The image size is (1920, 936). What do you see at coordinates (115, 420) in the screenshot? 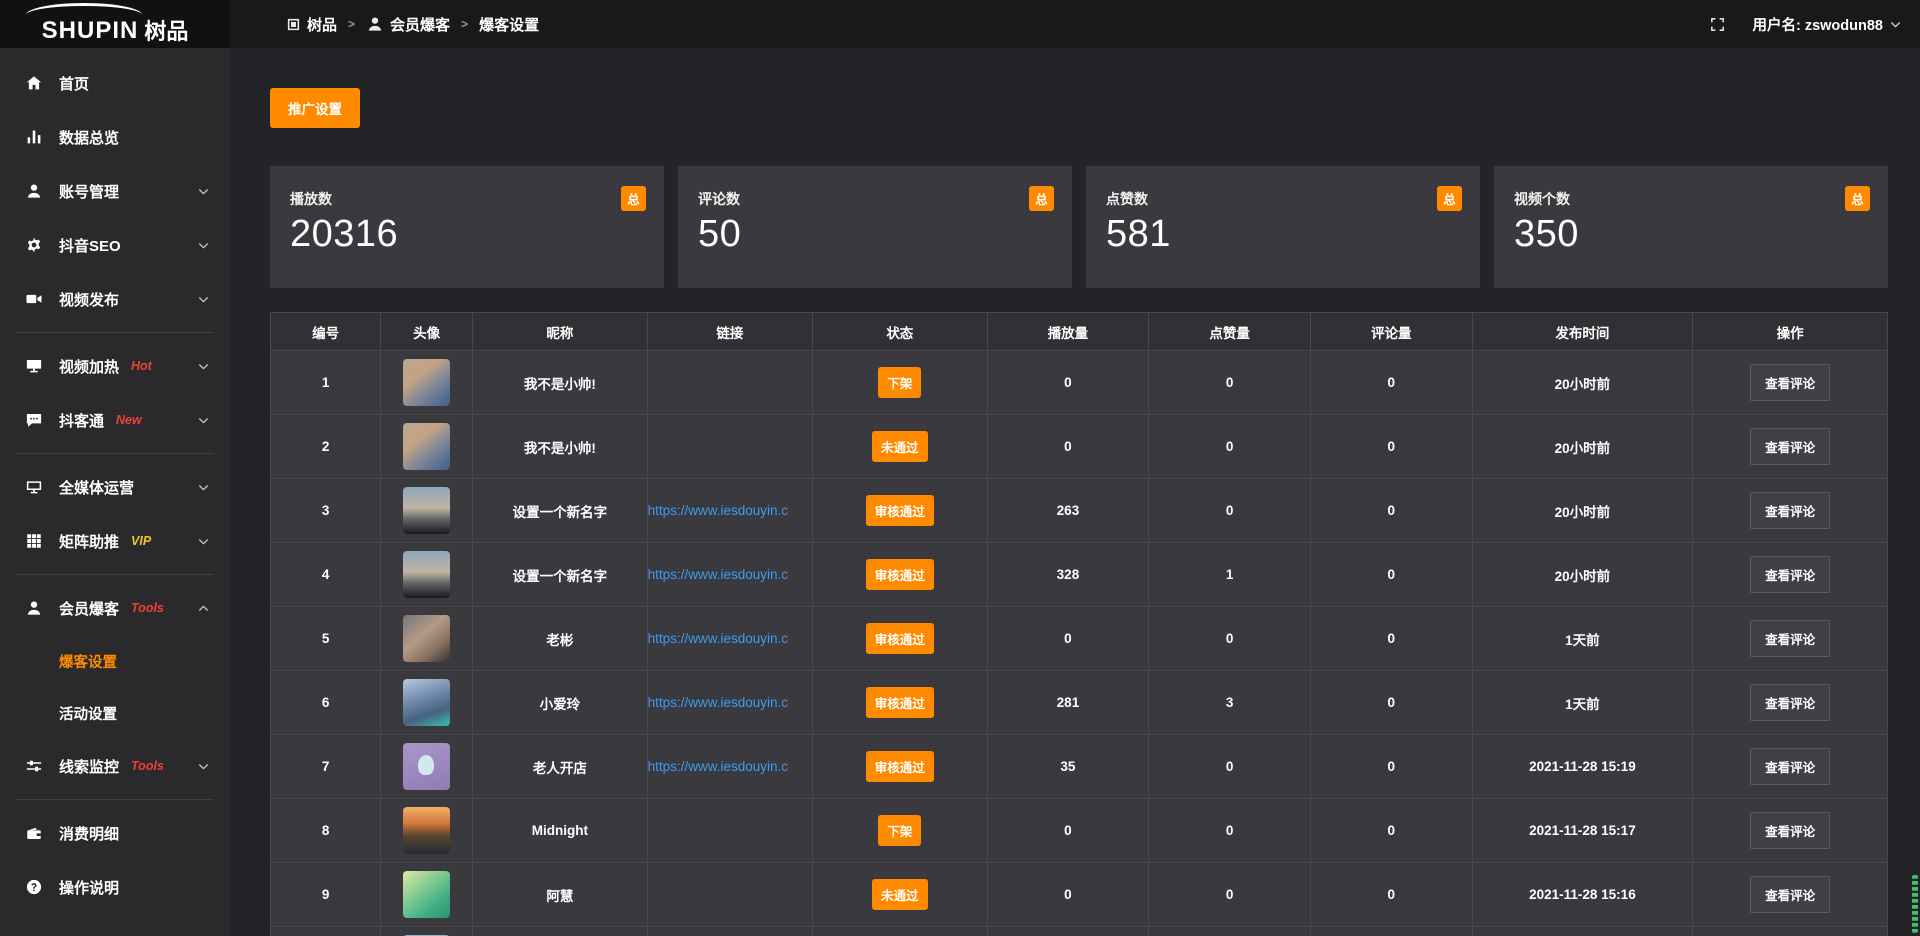
I see `sidebar-item-doukatong: 抖客通 New` at bounding box center [115, 420].